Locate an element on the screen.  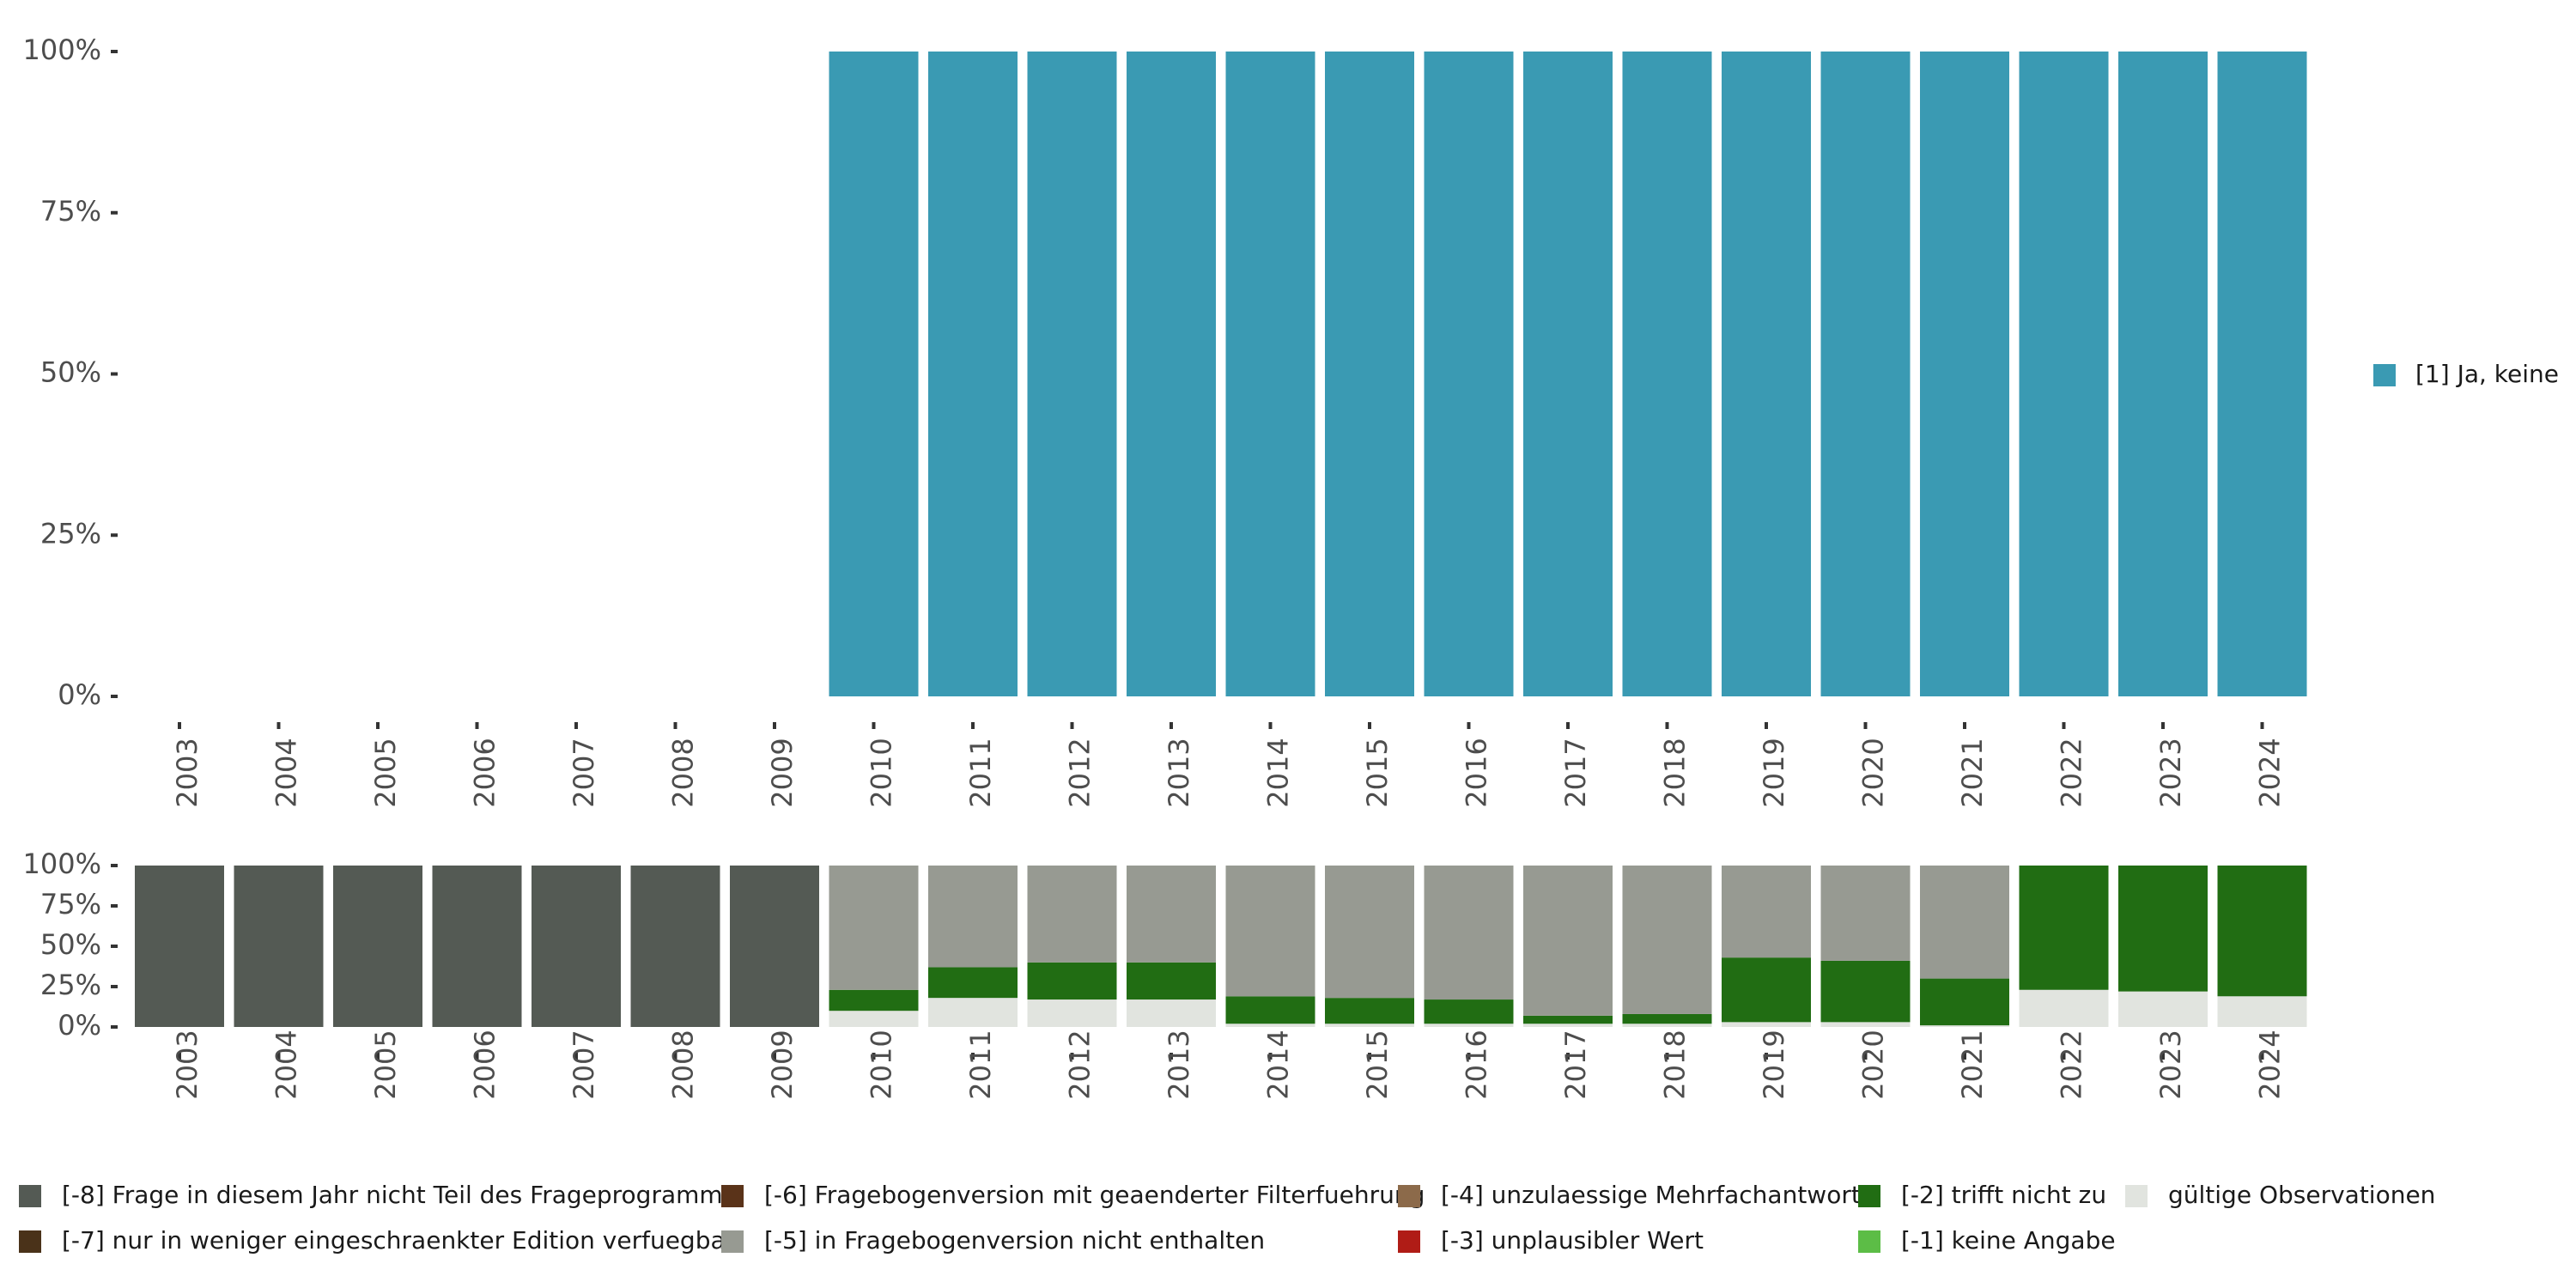
top-x-tick-label: 2011 is located at coordinates (980, 772).